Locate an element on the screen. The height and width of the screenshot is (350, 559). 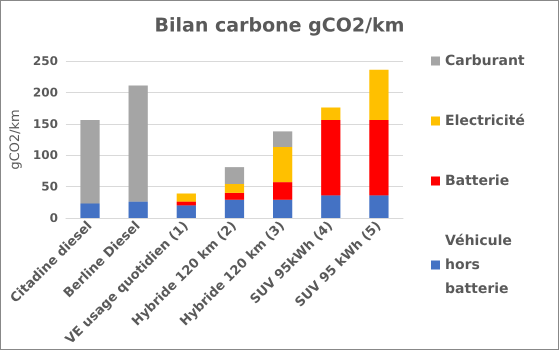
y-tick-label: 200 is located at coordinates (45, 92).